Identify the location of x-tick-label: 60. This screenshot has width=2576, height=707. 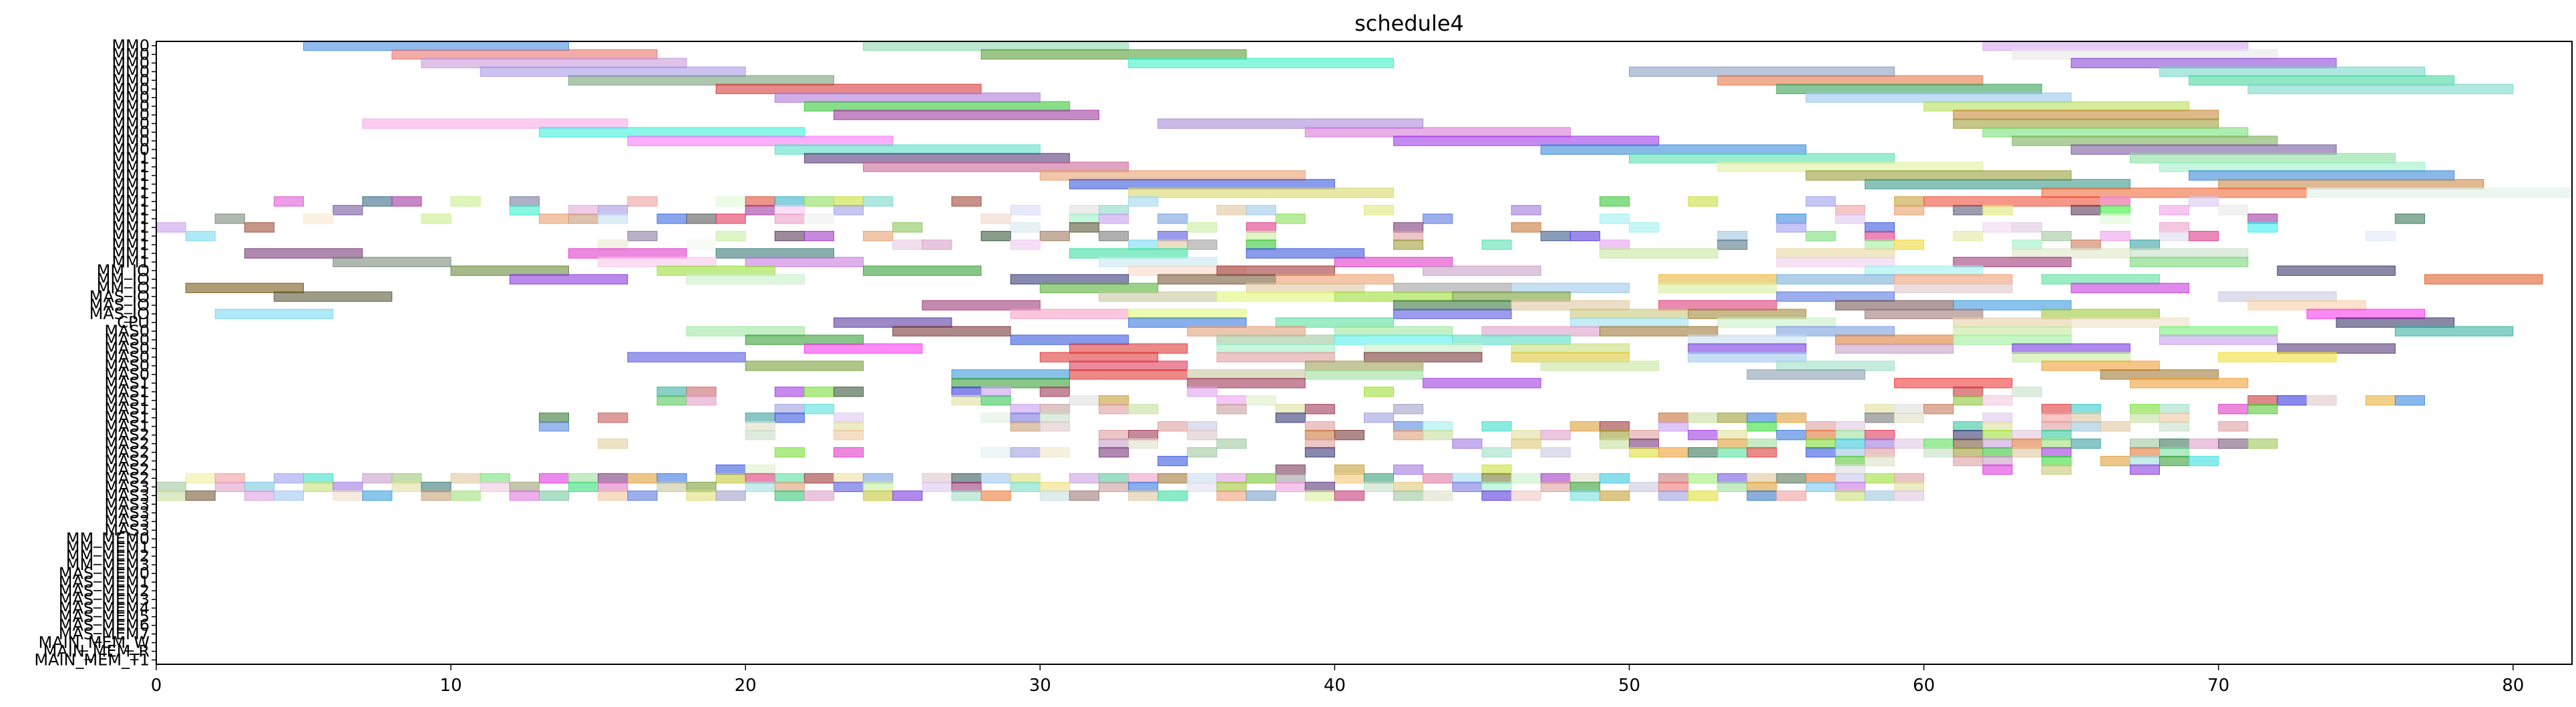
(1924, 686).